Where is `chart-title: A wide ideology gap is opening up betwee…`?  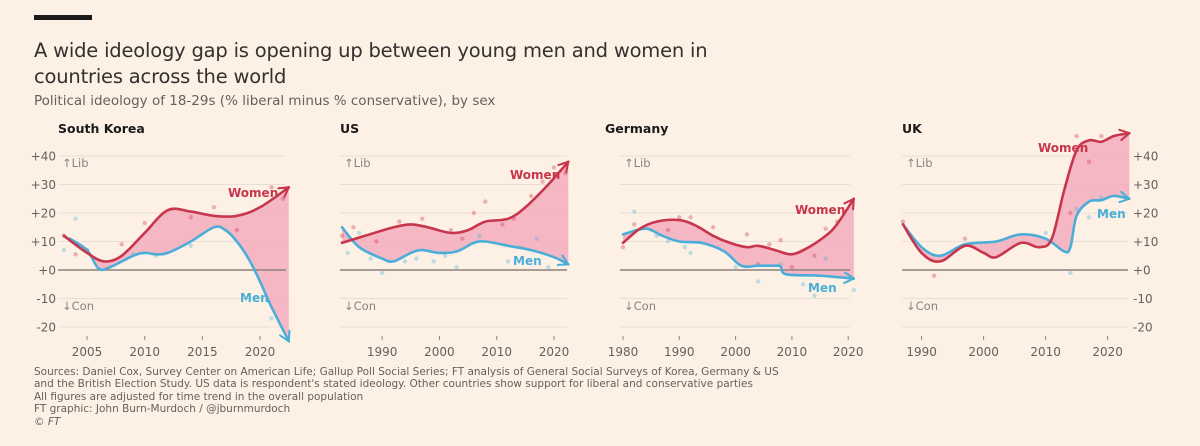 chart-title: A wide ideology gap is opening up betwee… is located at coordinates (371, 63).